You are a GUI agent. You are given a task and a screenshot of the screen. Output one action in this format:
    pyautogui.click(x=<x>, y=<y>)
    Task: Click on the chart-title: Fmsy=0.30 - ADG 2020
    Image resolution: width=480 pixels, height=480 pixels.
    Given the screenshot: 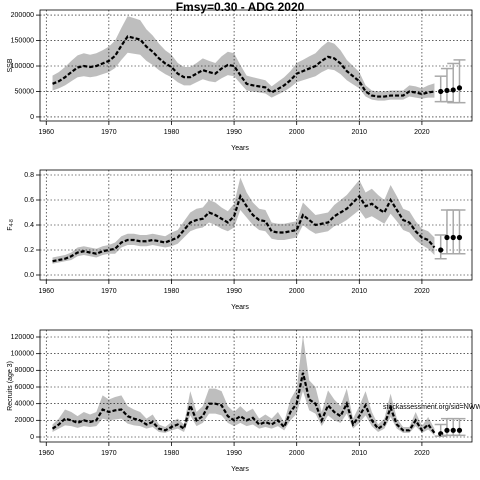 What is the action you would take?
    pyautogui.click(x=240, y=7)
    